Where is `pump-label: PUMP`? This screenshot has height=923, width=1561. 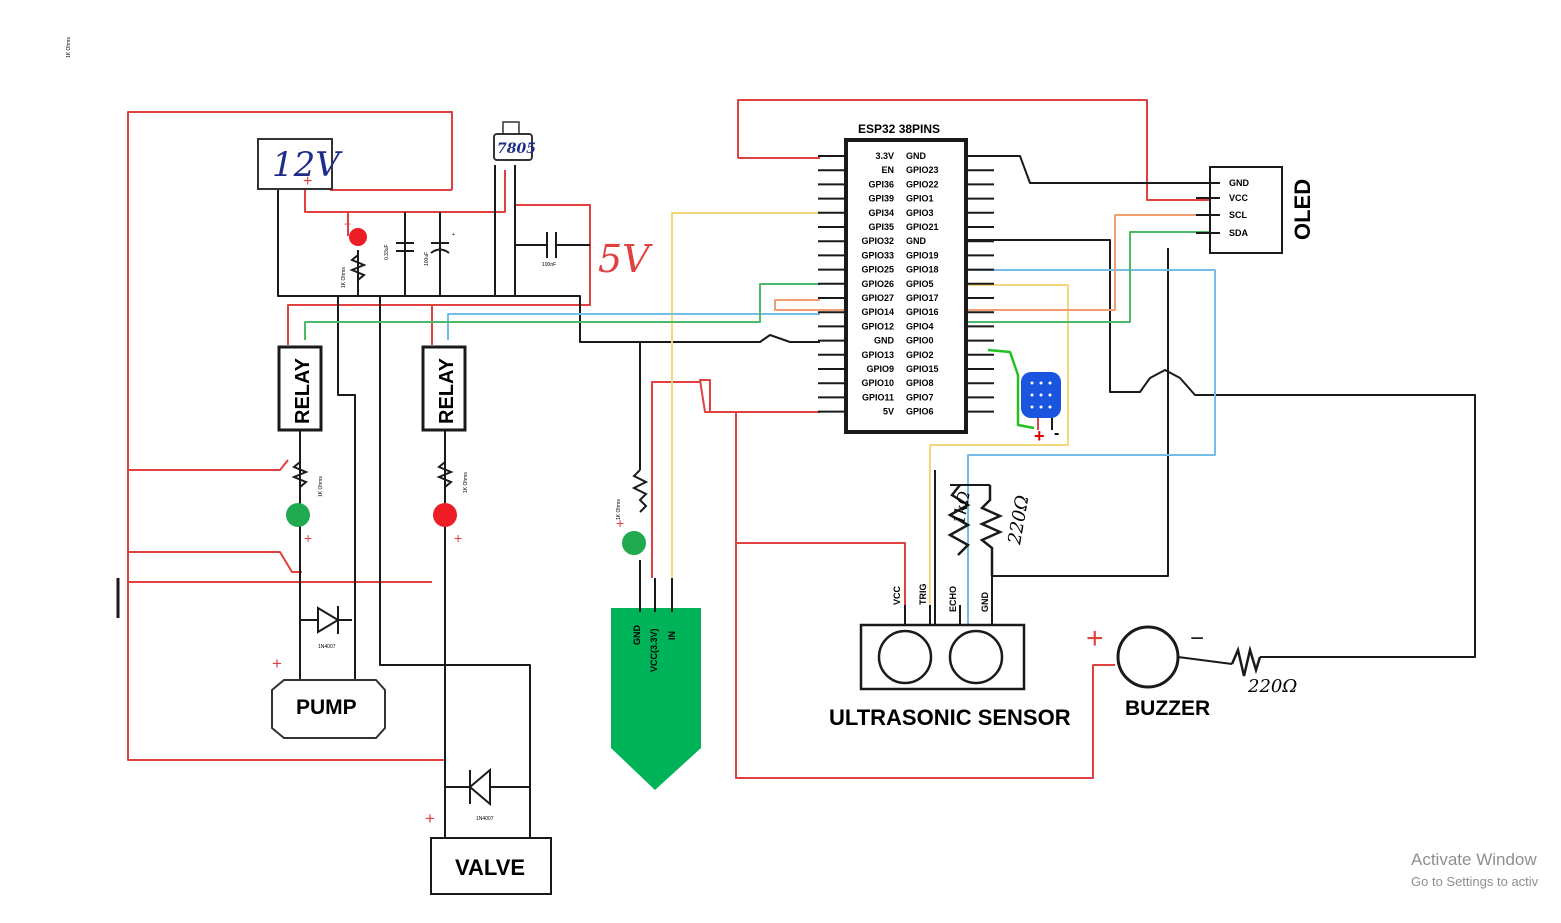 pump-label: PUMP is located at coordinates (326, 707).